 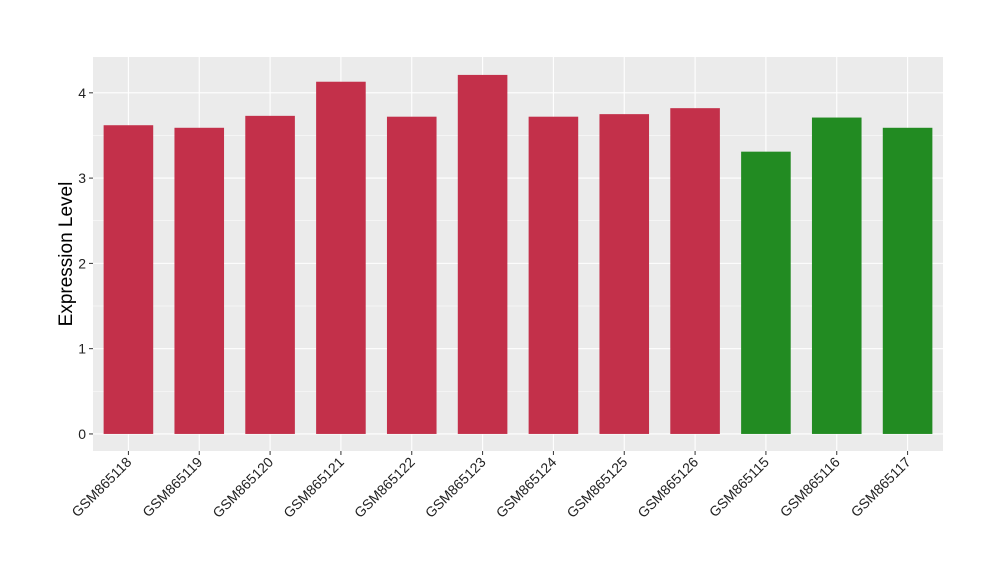 What do you see at coordinates (172, 487) in the screenshot?
I see `x-tick-label: GSM865119` at bounding box center [172, 487].